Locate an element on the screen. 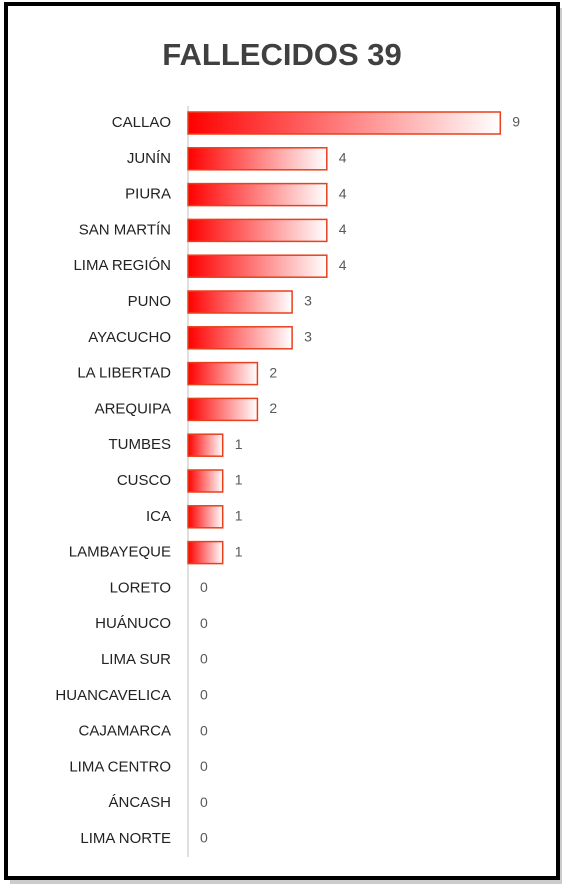 The height and width of the screenshot is (887, 570). y-tick-label: LIMA REGIÓN is located at coordinates (122, 265).